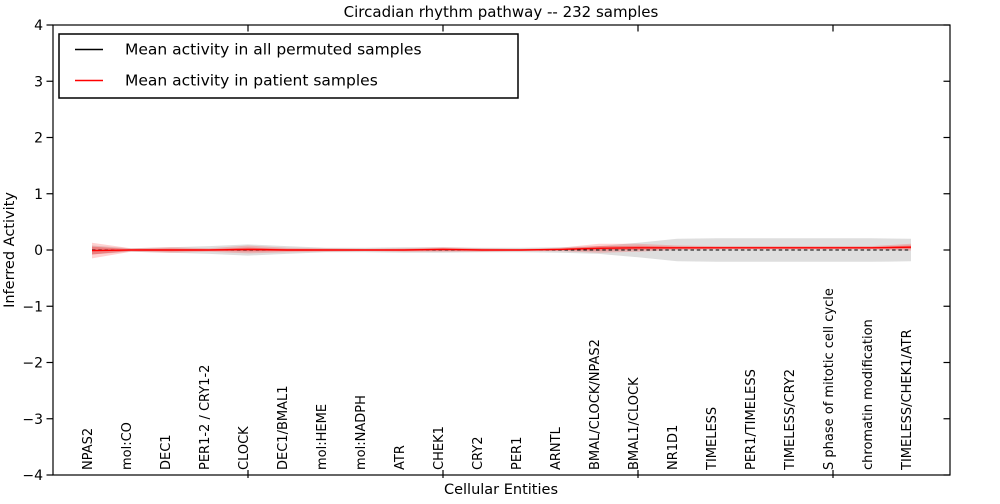  I want to click on entity-label: TIMELESS/CHEK1/ATR, so click(907, 400).